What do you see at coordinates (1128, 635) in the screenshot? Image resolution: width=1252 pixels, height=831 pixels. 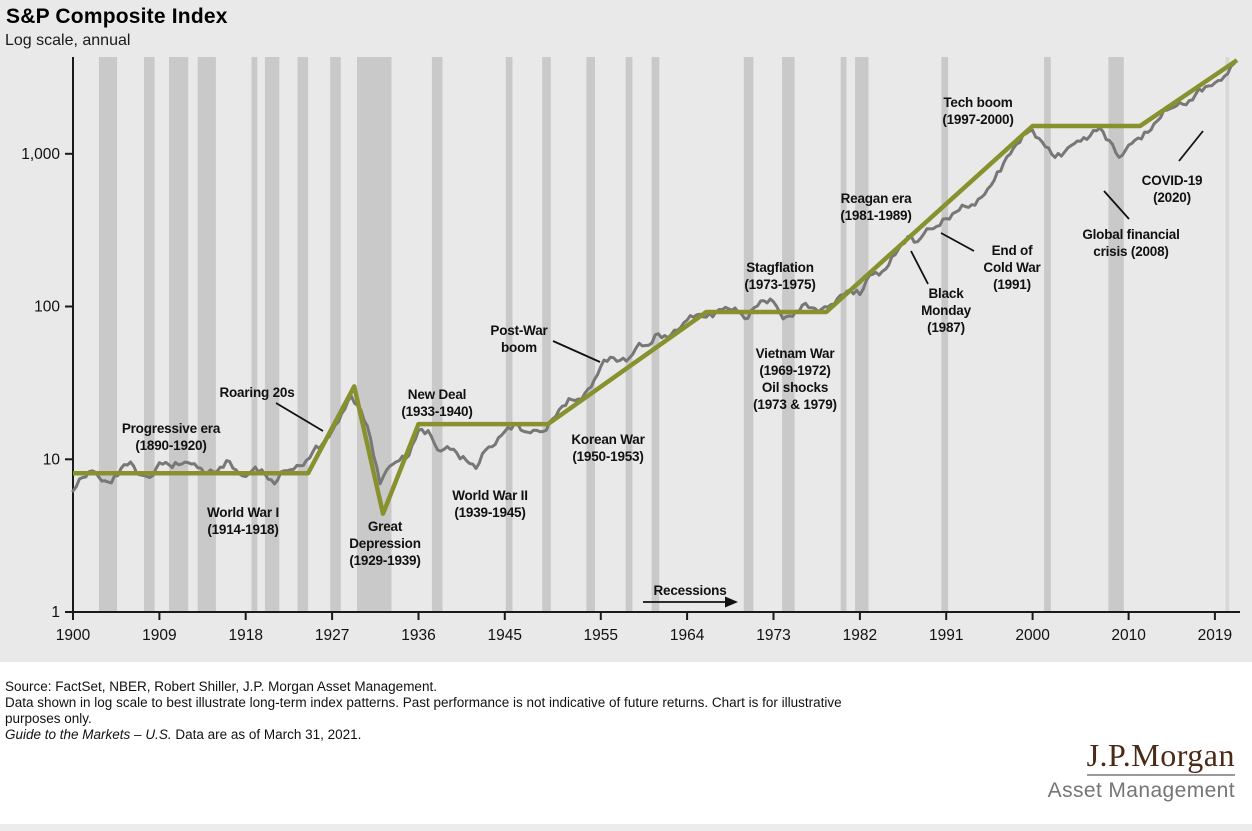 I see `x-tick-label: 2010` at bounding box center [1128, 635].